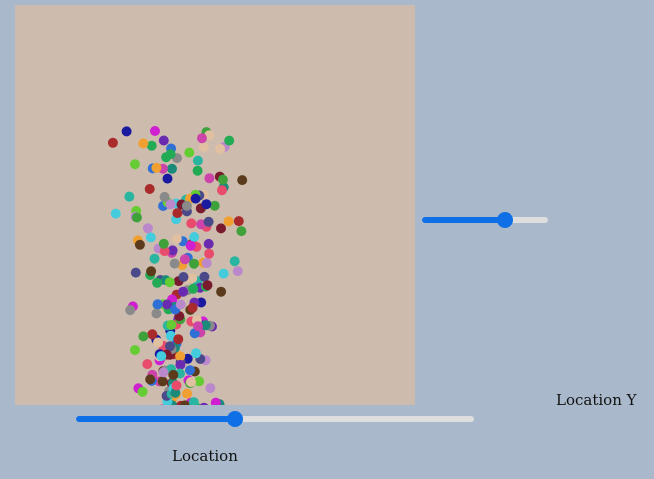  What do you see at coordinates (205, 456) in the screenshot?
I see `location-label: Location` at bounding box center [205, 456].